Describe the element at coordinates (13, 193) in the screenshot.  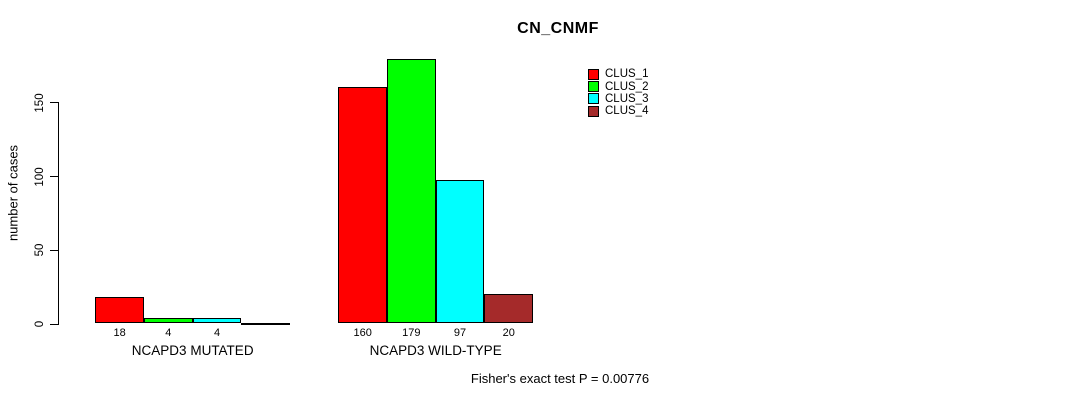
I see `y-axis-label: number of cases` at that location.